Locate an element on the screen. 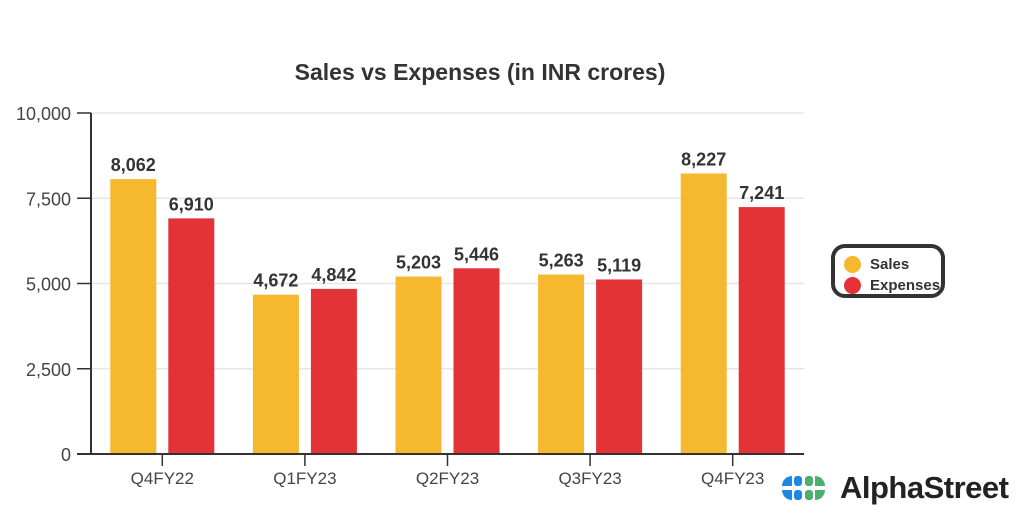 The height and width of the screenshot is (527, 1024). x-tick-label: Q3FY23 is located at coordinates (589, 478).